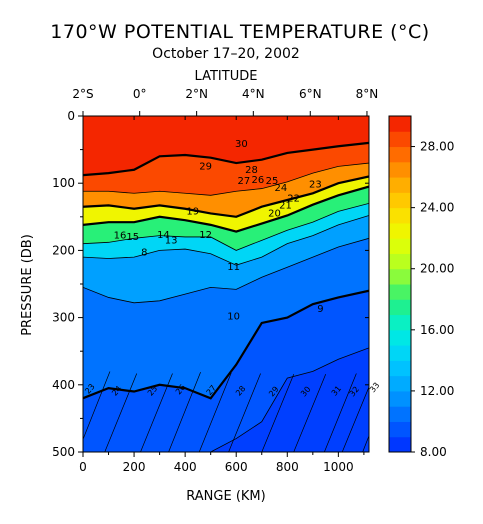 The width and height of the screenshot is (483, 524). What do you see at coordinates (241, 144) in the screenshot?
I see `contour-label: 30` at bounding box center [241, 144].